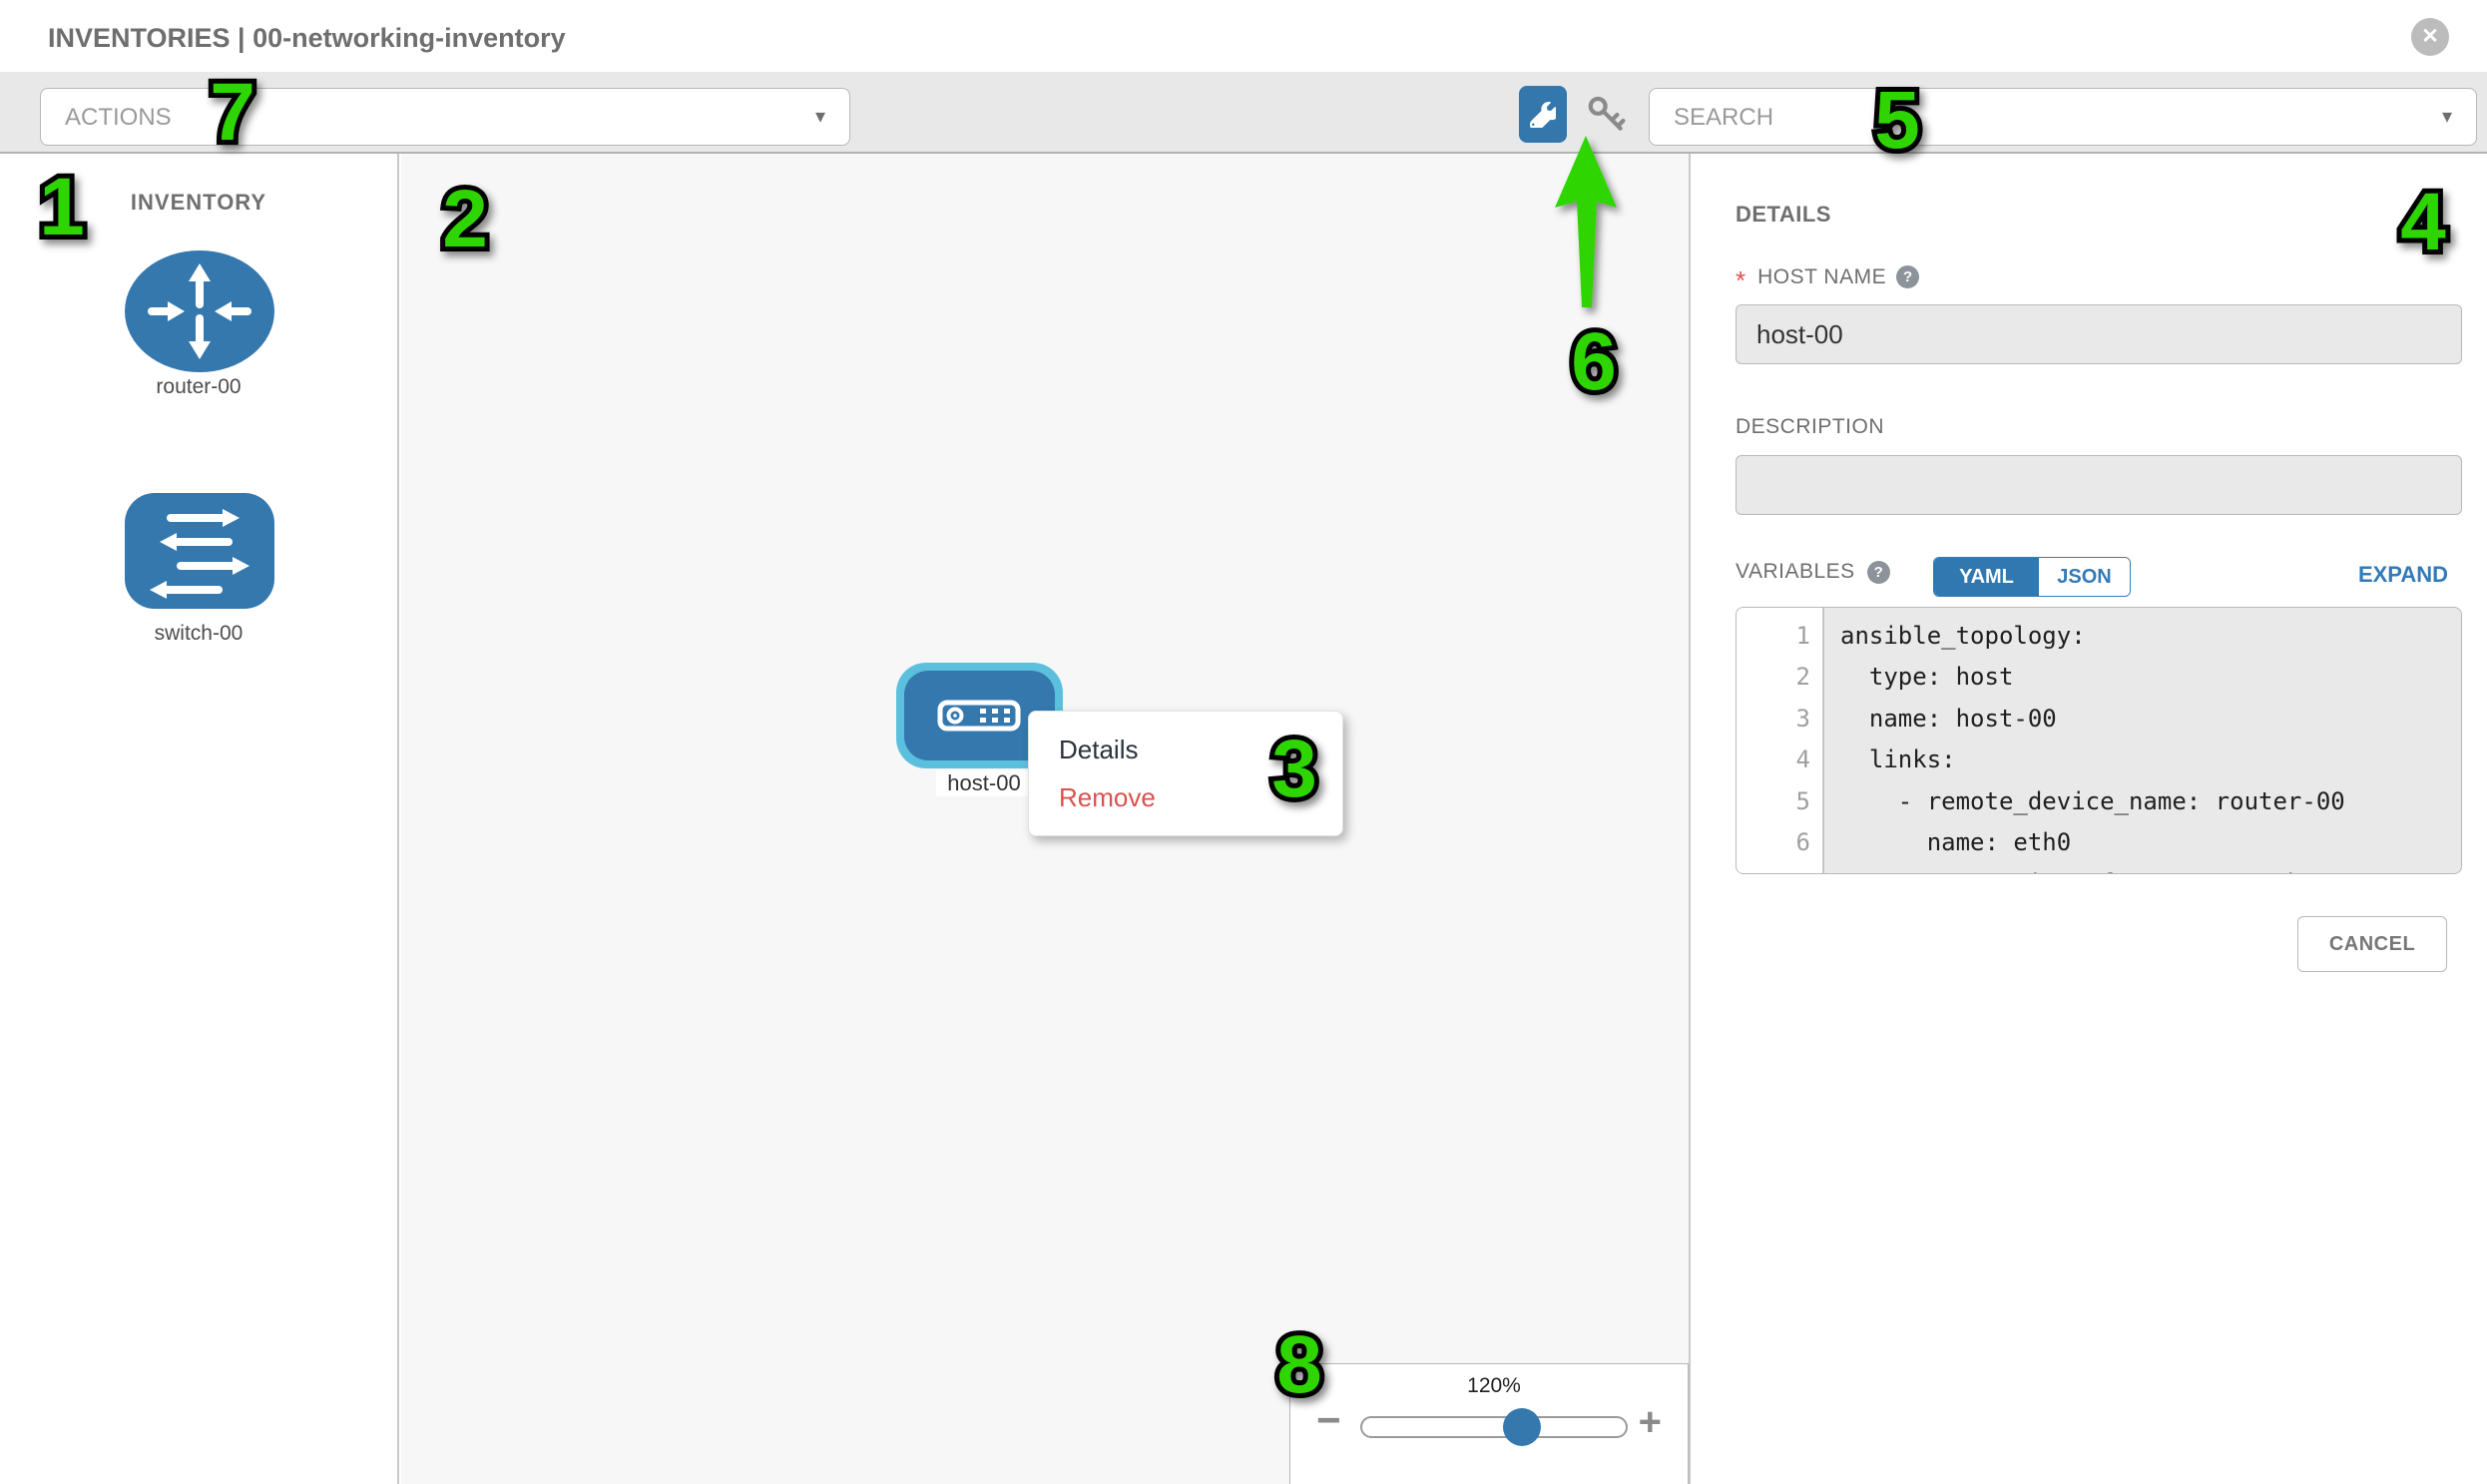 This screenshot has height=1484, width=2487. I want to click on toolbar-tools-button, so click(1543, 114).